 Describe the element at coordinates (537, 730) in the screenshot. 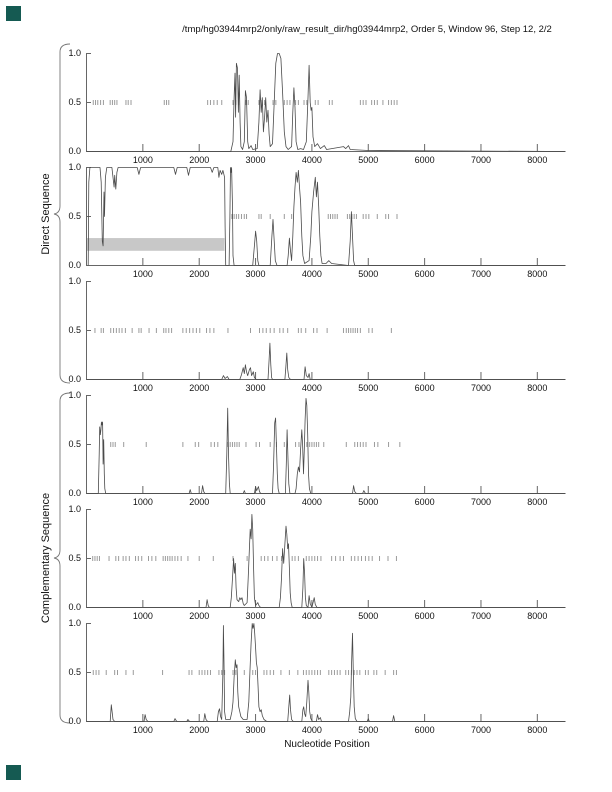

I see `subplot-6-x-tick-label: 8000` at that location.